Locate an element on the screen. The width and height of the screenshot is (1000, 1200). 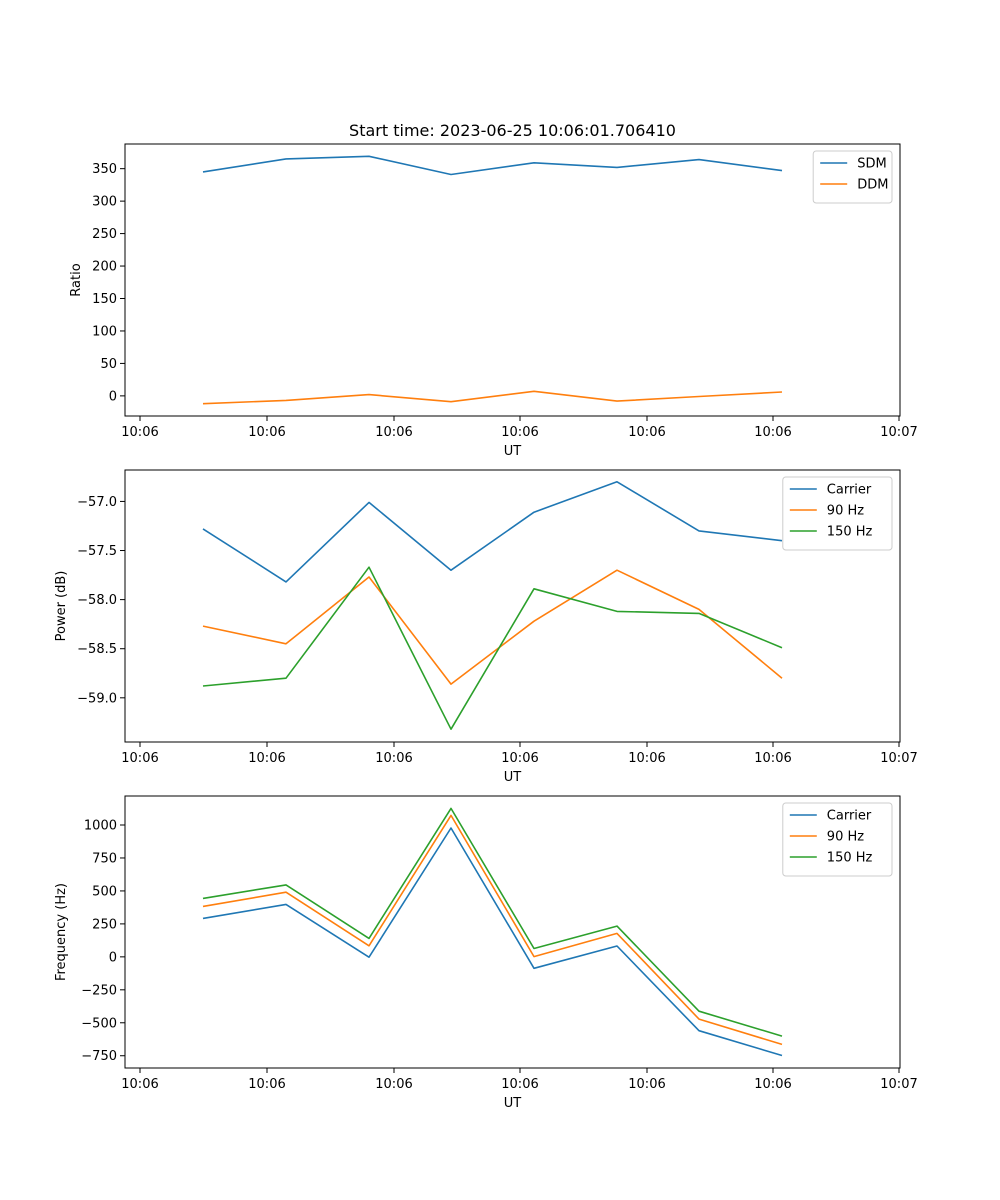
series-line-ddm is located at coordinates (492, 397).